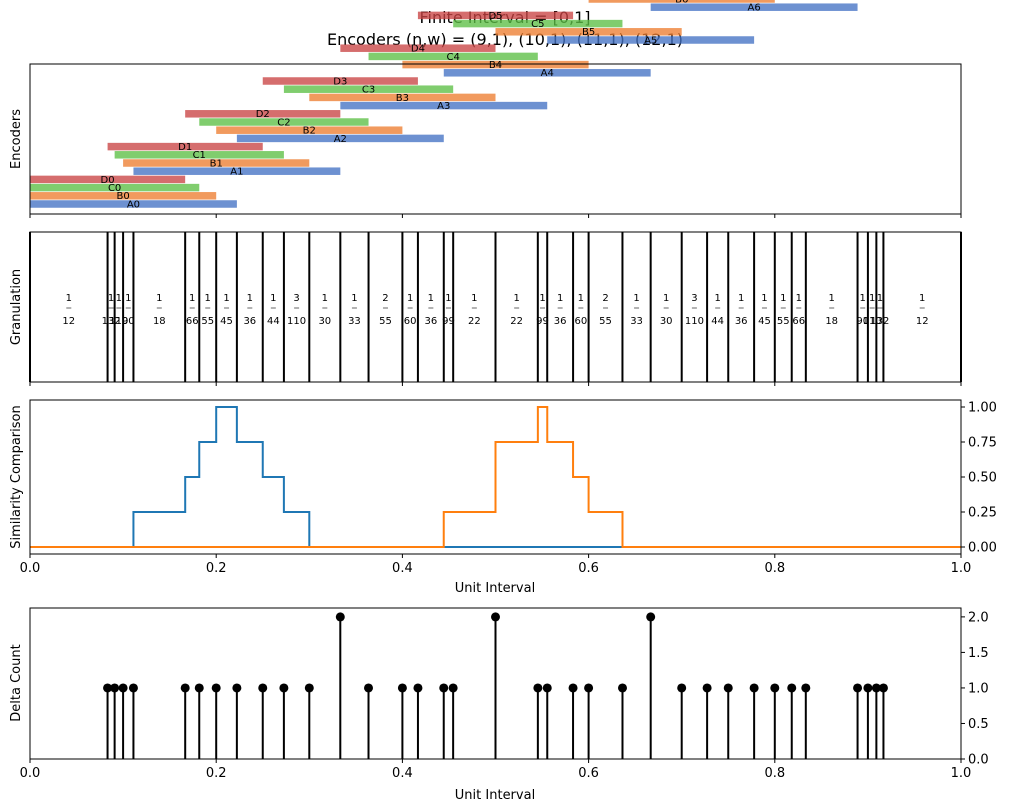 Image resolution: width=1011 pixels, height=811 pixels. What do you see at coordinates (978, 724) in the screenshot?
I see `y-tick-label: 0.5` at bounding box center [978, 724].